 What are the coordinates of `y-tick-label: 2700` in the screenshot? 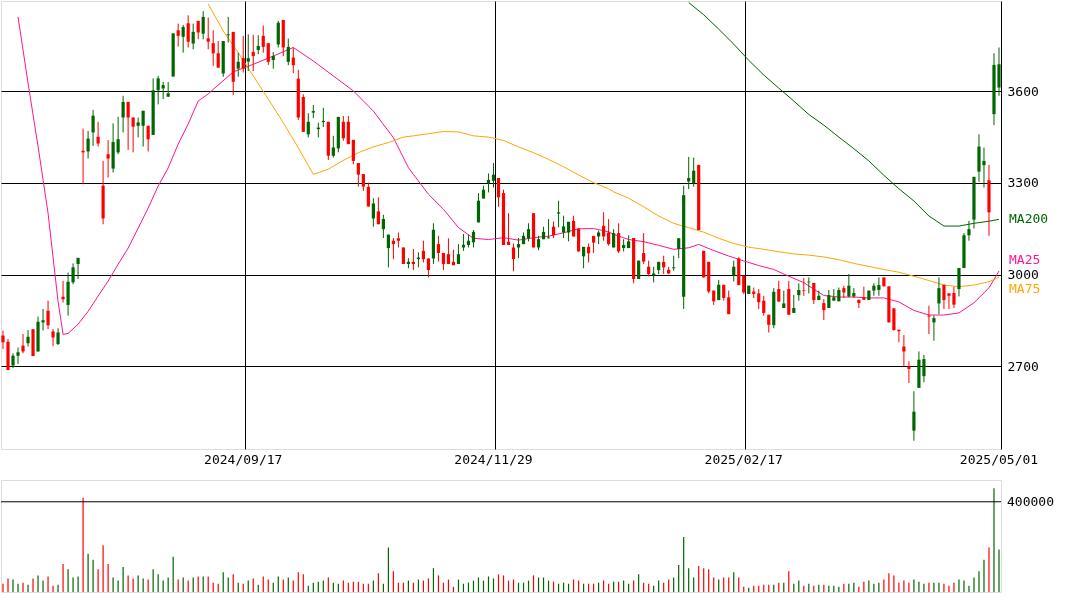 It's located at (1023, 366).